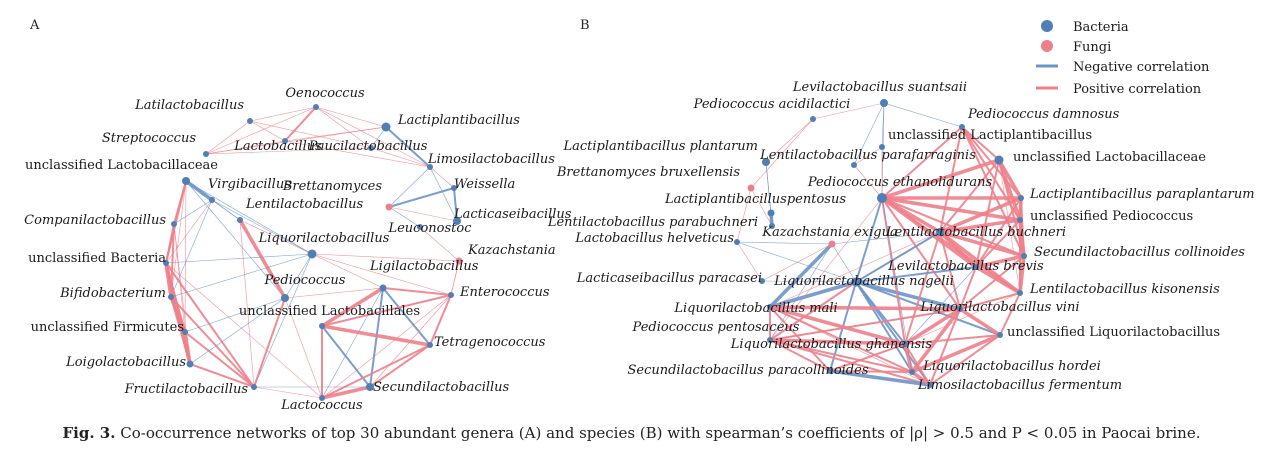 The image size is (1263, 461). I want to click on node-label-entero: Enterococcus, so click(504, 292).